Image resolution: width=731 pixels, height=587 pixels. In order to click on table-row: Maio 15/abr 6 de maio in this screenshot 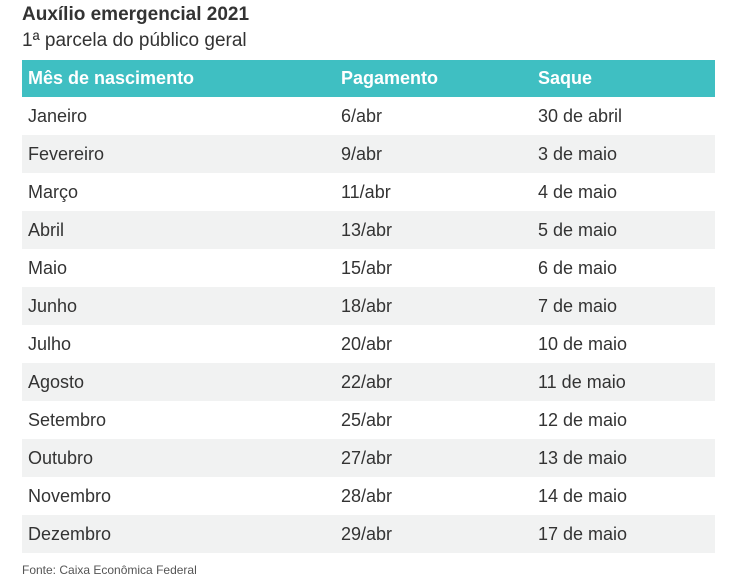, I will do `click(368, 268)`.